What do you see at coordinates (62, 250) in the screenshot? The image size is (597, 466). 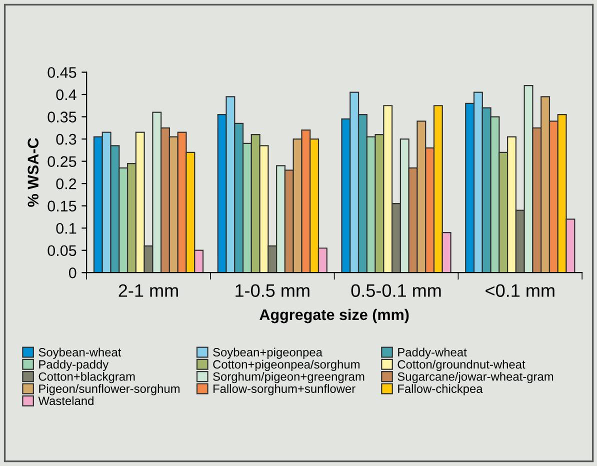 I see `y-tick-label: 0.05` at bounding box center [62, 250].